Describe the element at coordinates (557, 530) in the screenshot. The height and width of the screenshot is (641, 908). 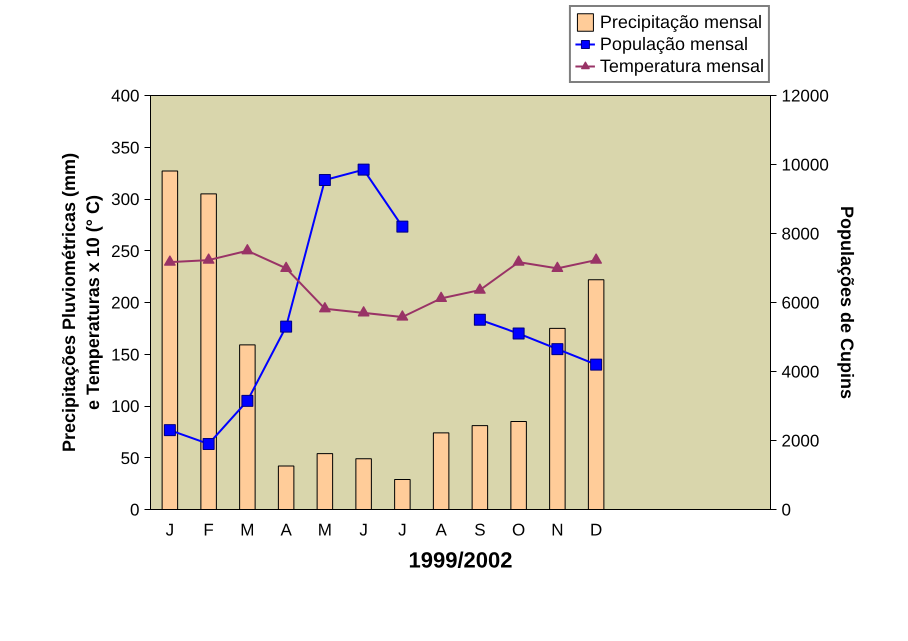
I see `x-tick-label: N` at that location.